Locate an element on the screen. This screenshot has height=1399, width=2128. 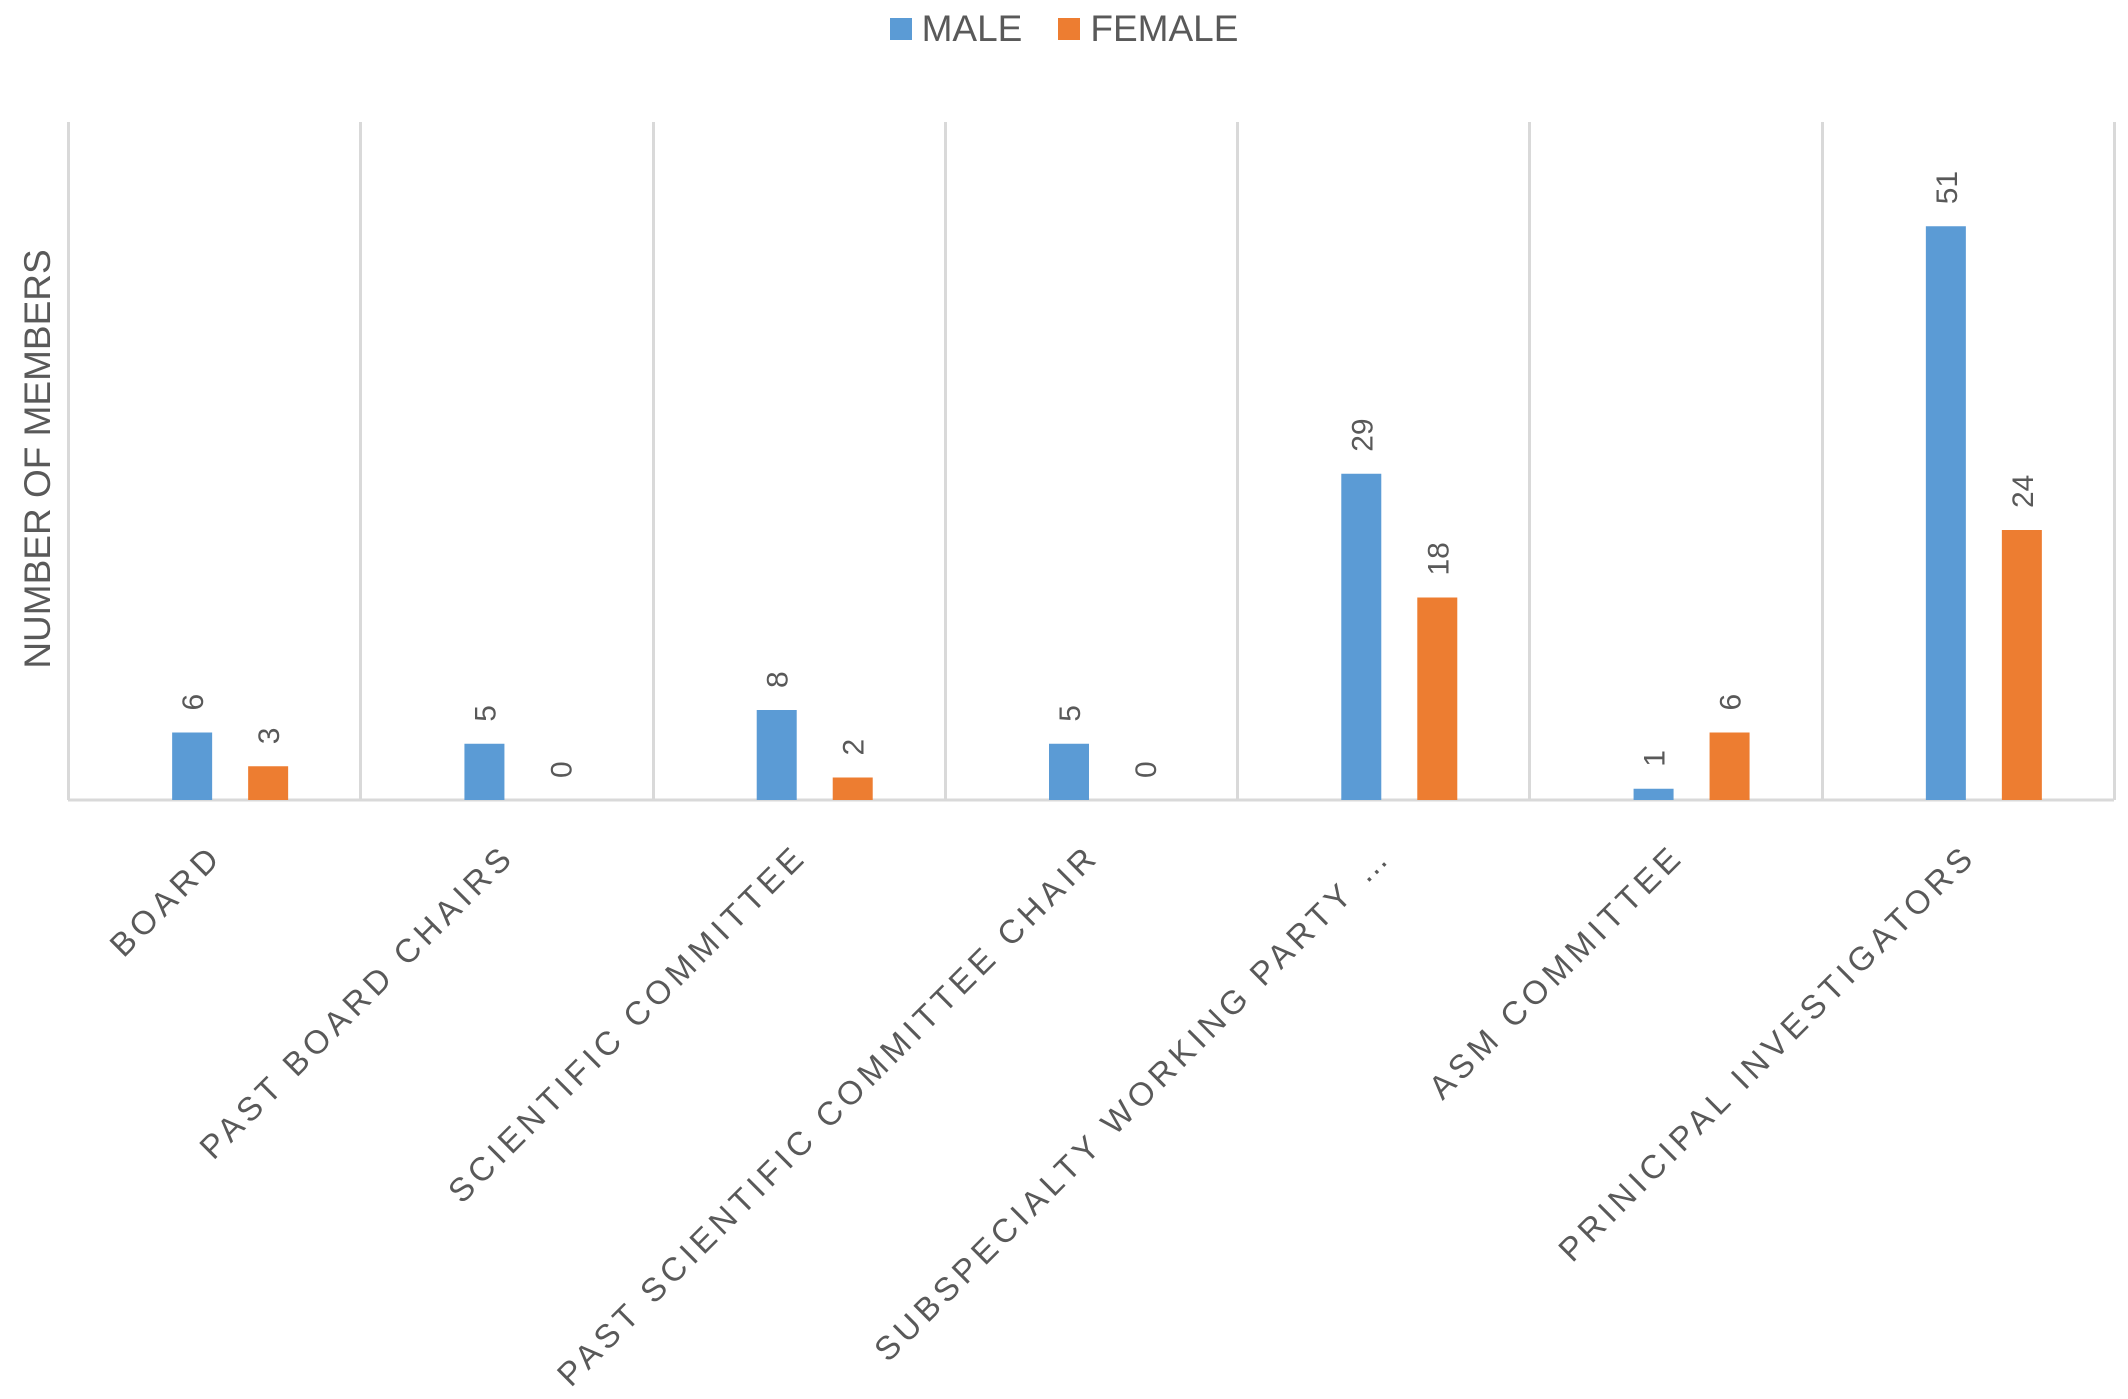
legend-label: FEMALE is located at coordinates (1164, 28).